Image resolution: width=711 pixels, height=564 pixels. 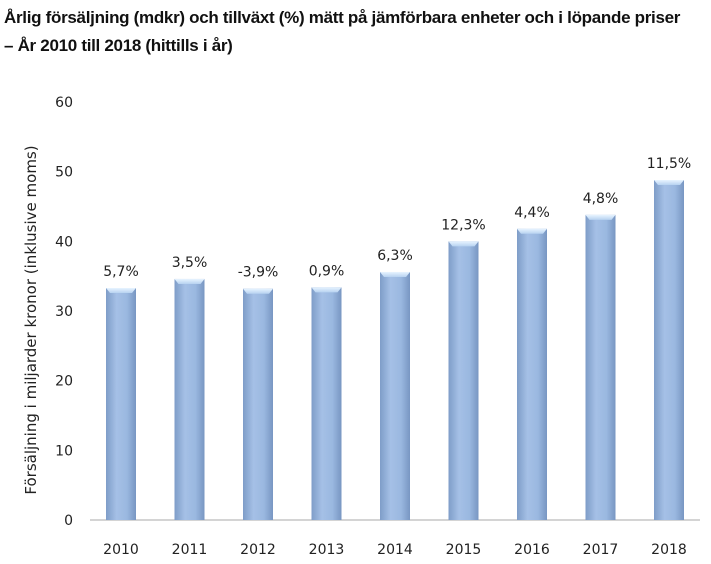 I want to click on data-label: -3,9%, so click(x=258, y=273).